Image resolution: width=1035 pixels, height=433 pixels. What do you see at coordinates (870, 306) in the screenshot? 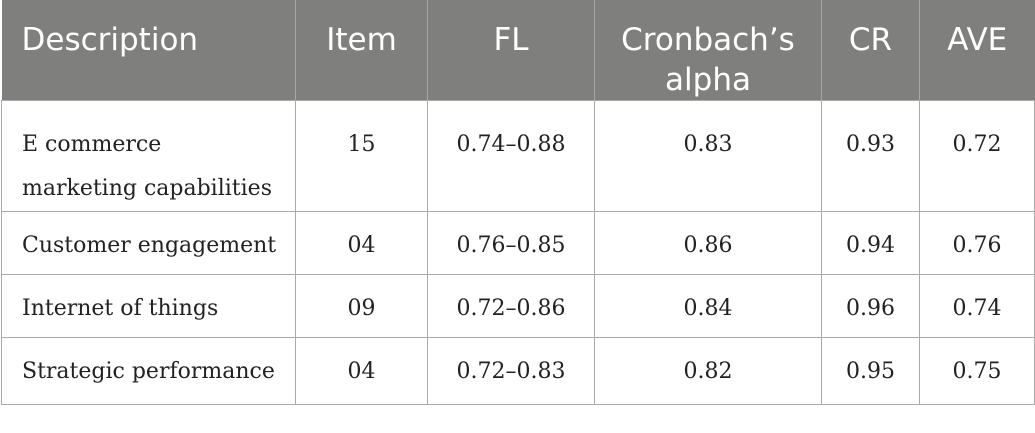
I see `cell-cr: 0.96` at bounding box center [870, 306].